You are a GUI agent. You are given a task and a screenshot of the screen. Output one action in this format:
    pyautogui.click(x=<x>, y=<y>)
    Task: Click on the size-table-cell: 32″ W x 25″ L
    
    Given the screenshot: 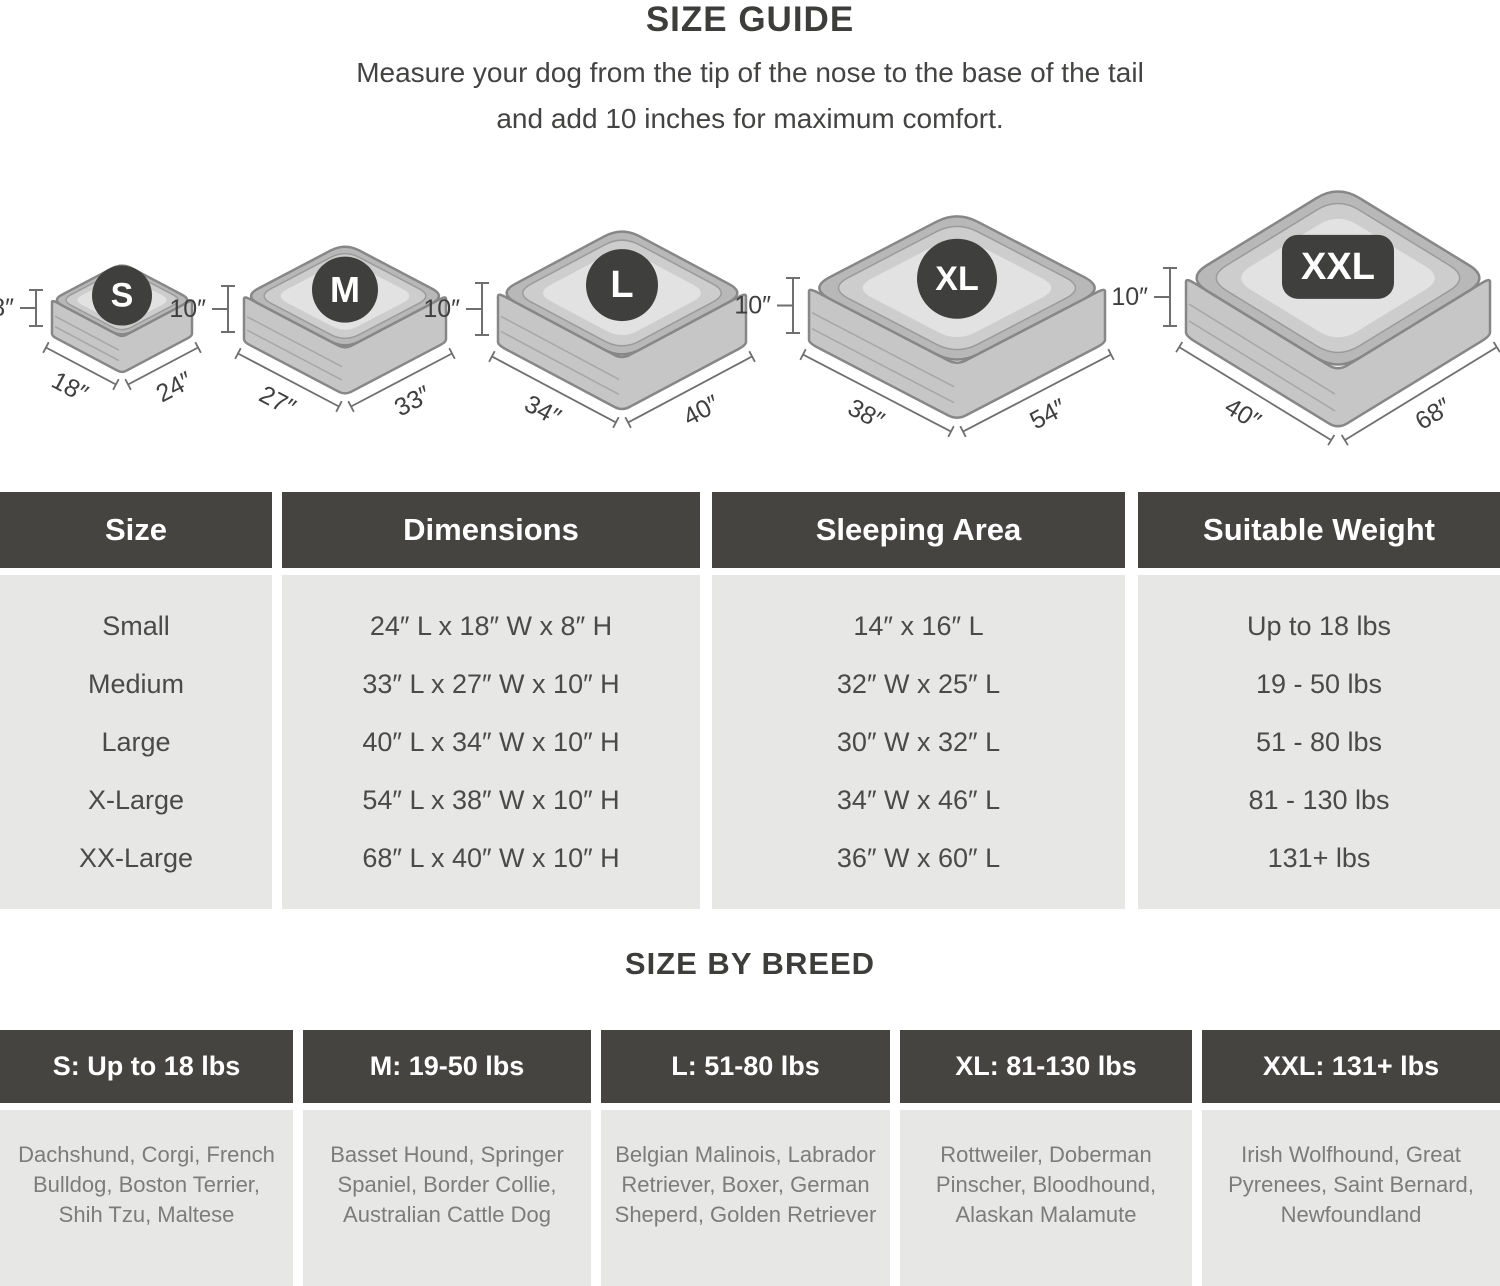 What is the action you would take?
    pyautogui.click(x=918, y=683)
    